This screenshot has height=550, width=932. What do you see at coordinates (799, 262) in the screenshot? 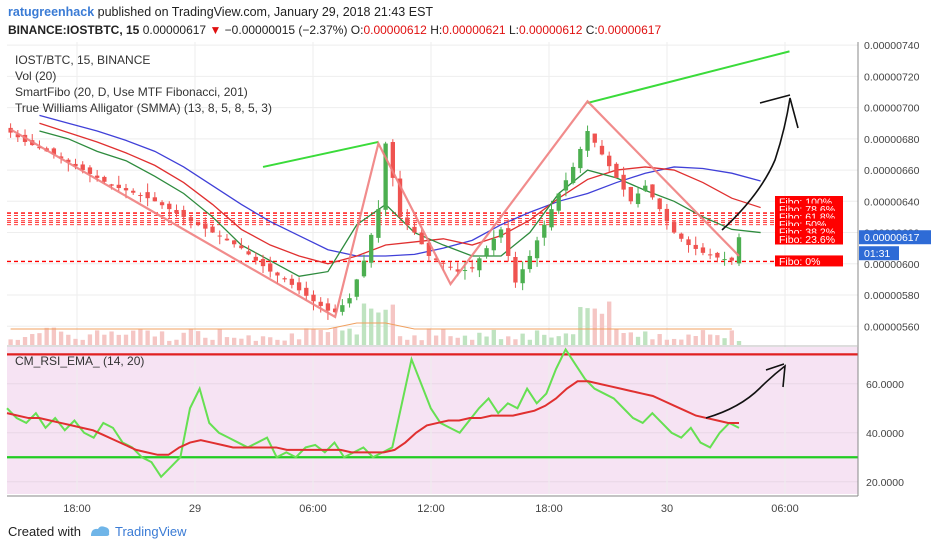
I see `fibo-label: Fibo: 0%` at bounding box center [799, 262].